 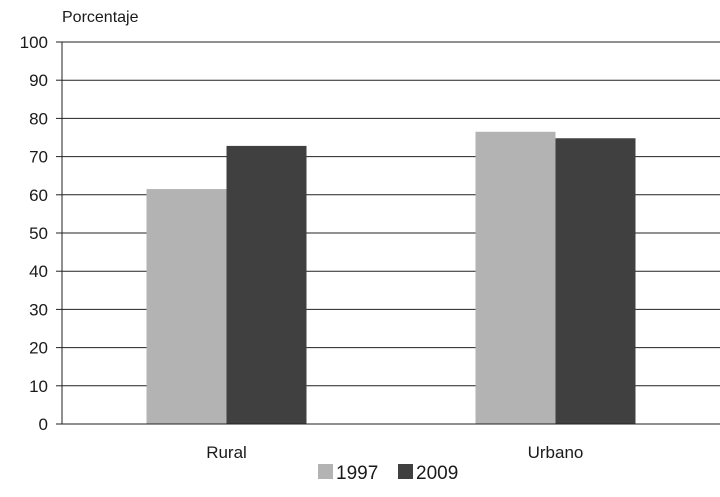 I want to click on y-axis-label: Porcentaje, so click(x=100, y=17).